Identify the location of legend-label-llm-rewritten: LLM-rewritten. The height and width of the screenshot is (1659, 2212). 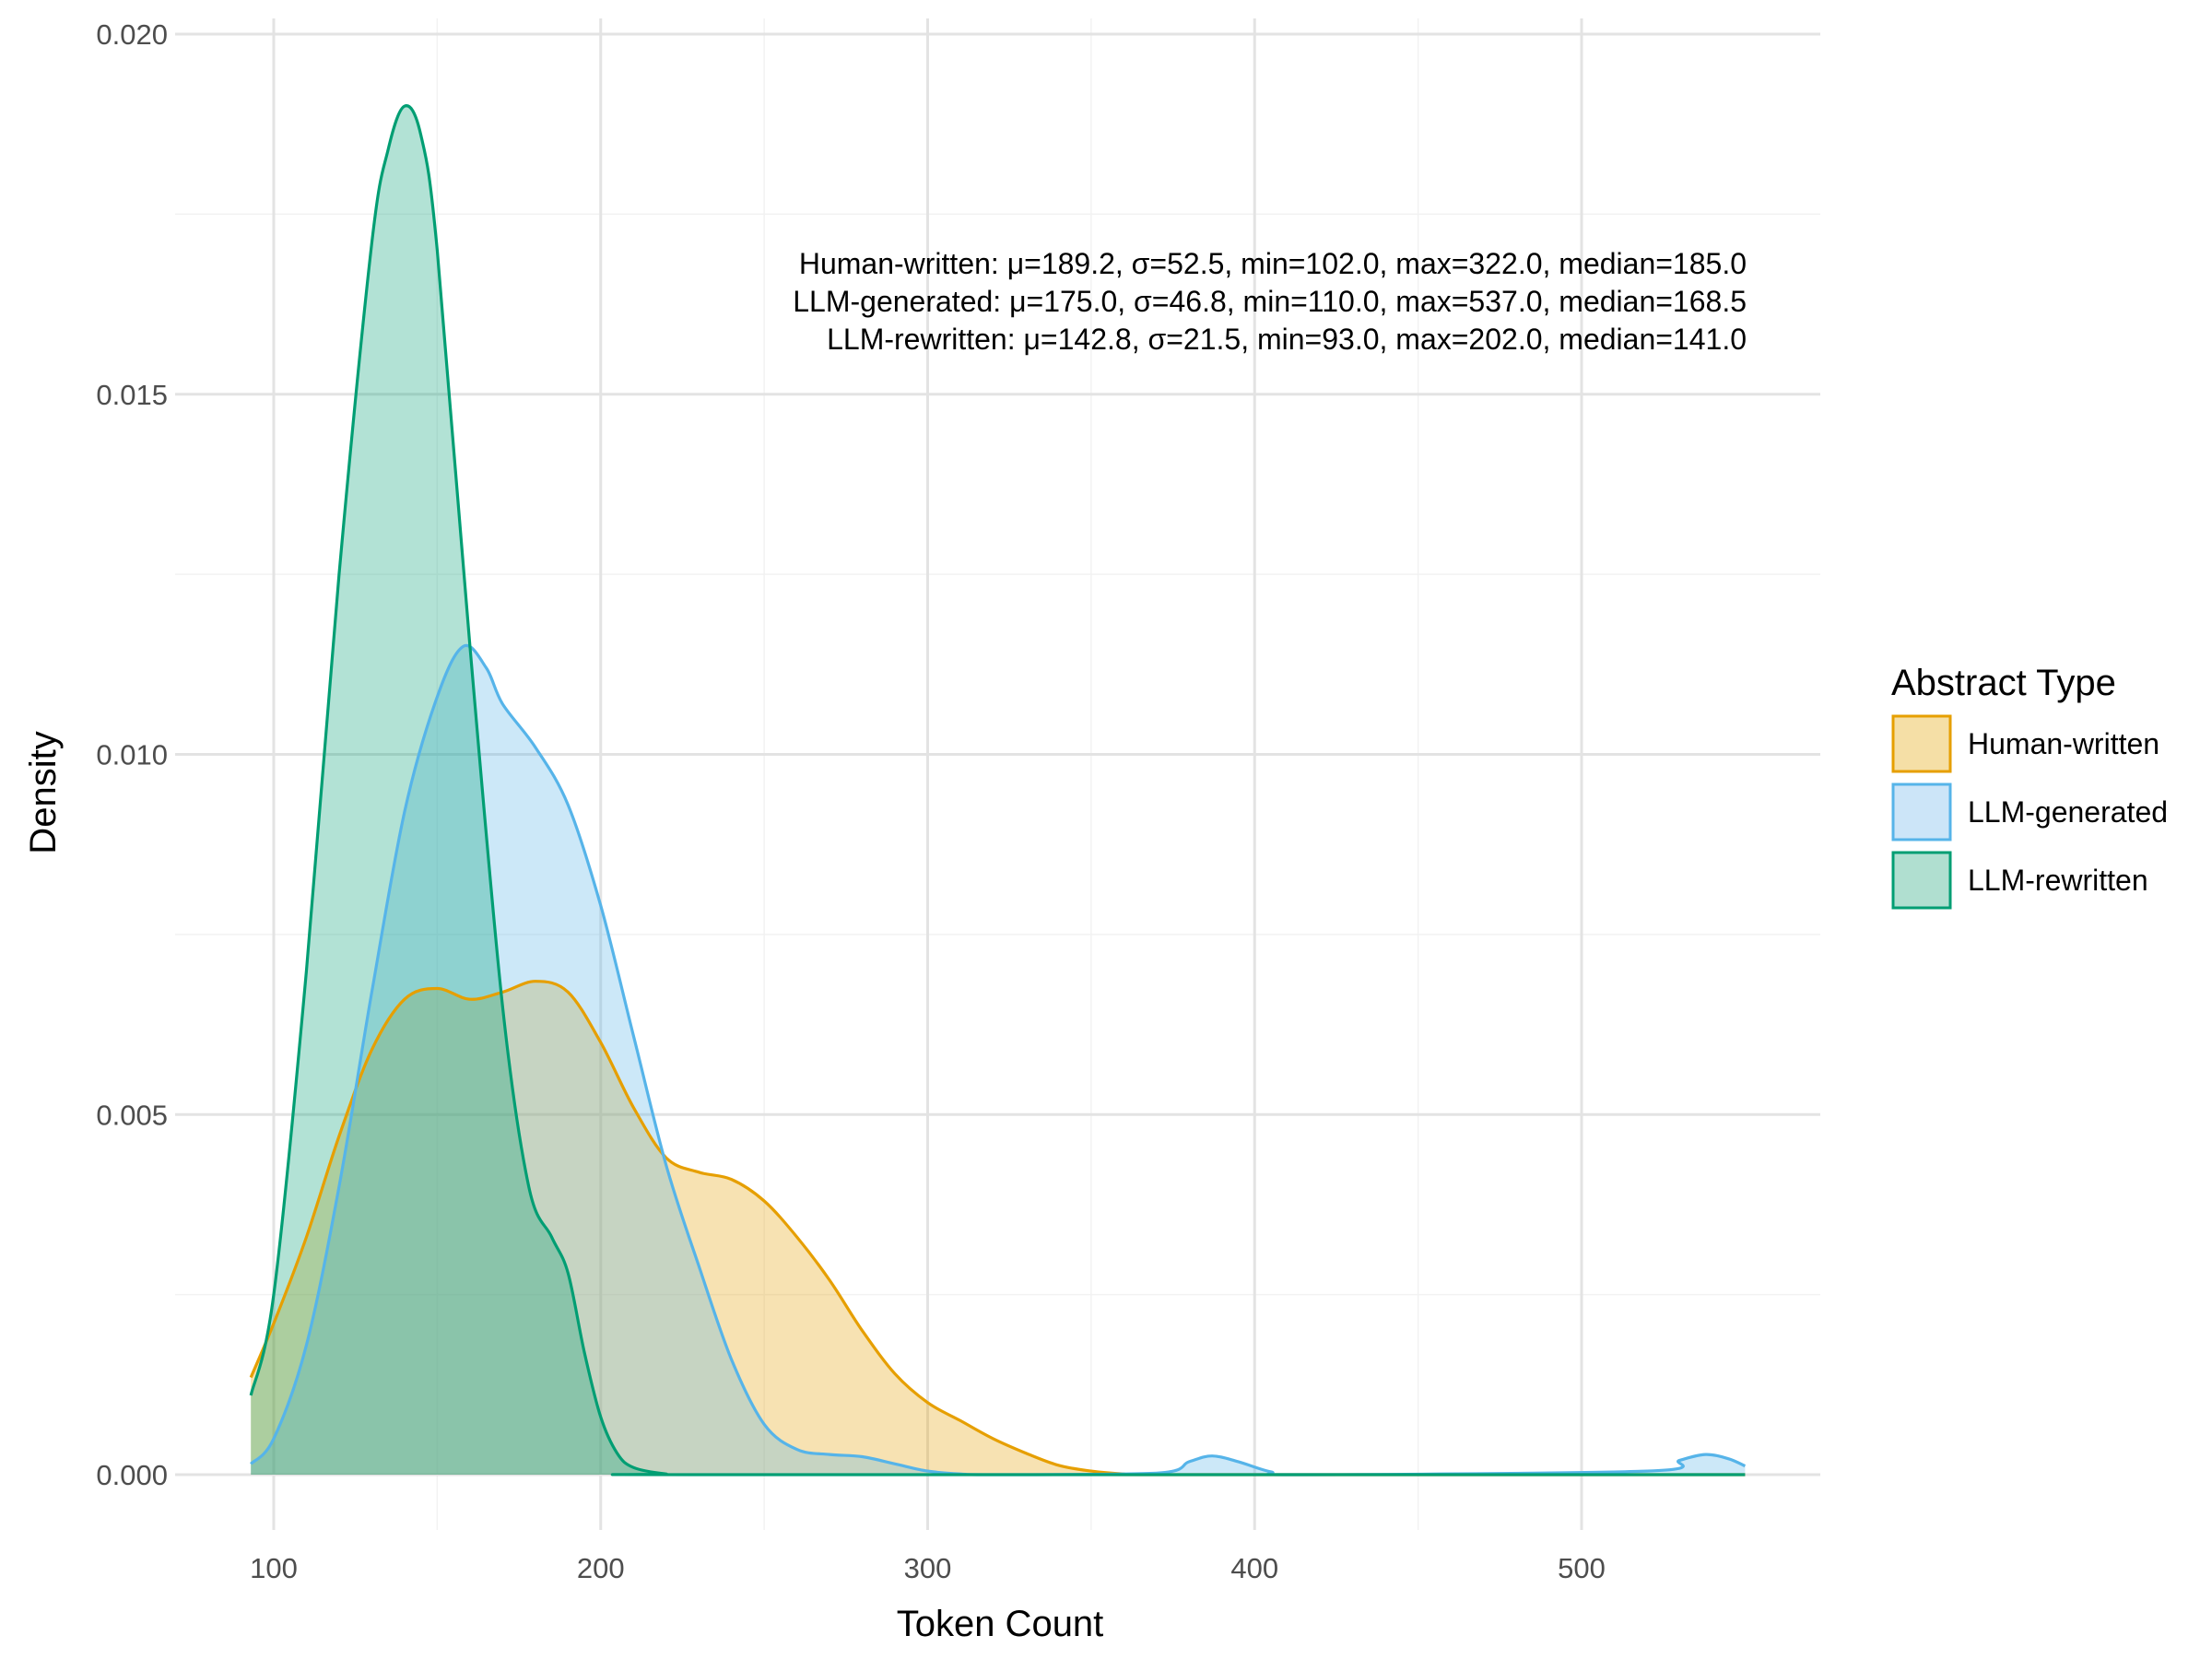
(2058, 880).